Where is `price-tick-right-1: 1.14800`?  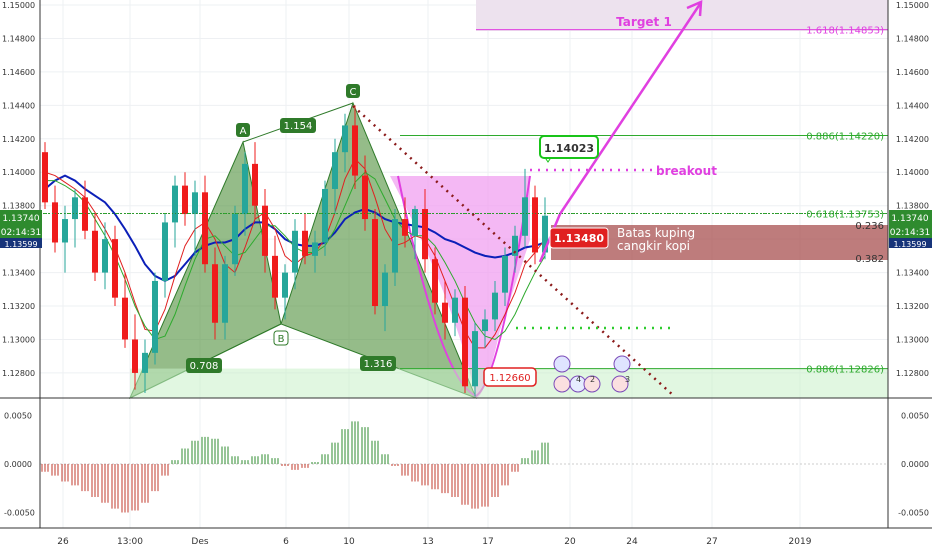
price-tick-right-1: 1.14800 is located at coordinates (912, 38).